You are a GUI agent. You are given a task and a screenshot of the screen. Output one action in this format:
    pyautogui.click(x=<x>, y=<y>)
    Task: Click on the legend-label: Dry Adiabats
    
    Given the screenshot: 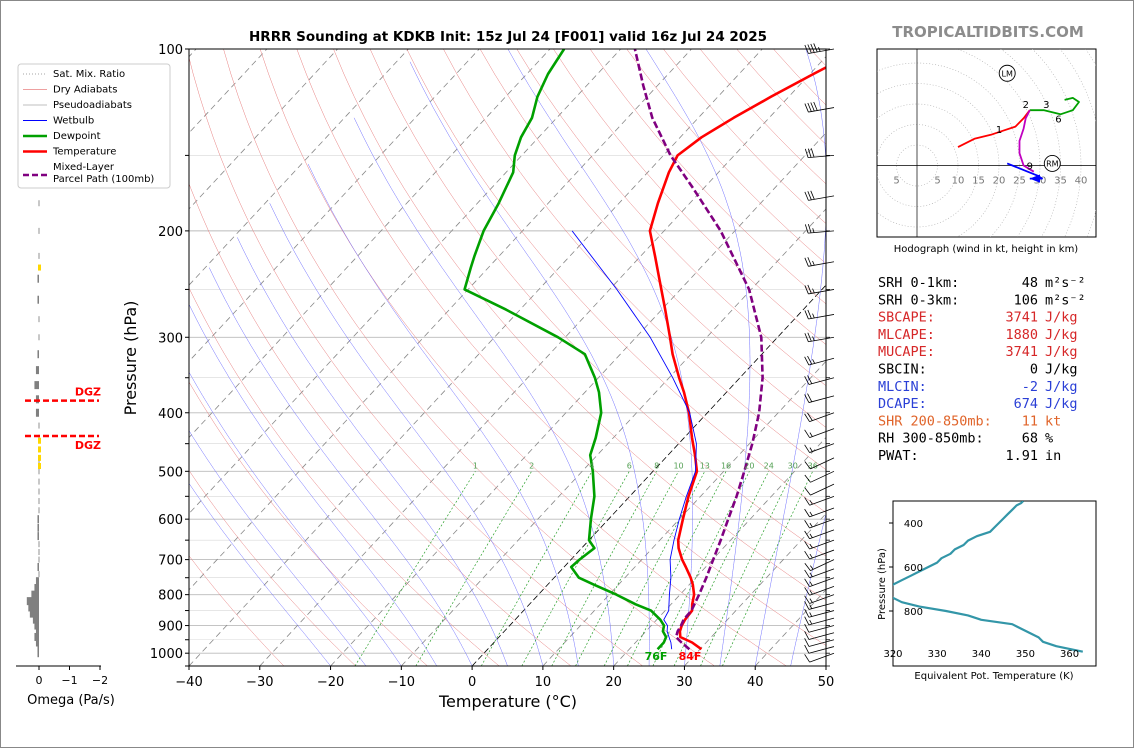 What is the action you would take?
    pyautogui.click(x=85, y=90)
    